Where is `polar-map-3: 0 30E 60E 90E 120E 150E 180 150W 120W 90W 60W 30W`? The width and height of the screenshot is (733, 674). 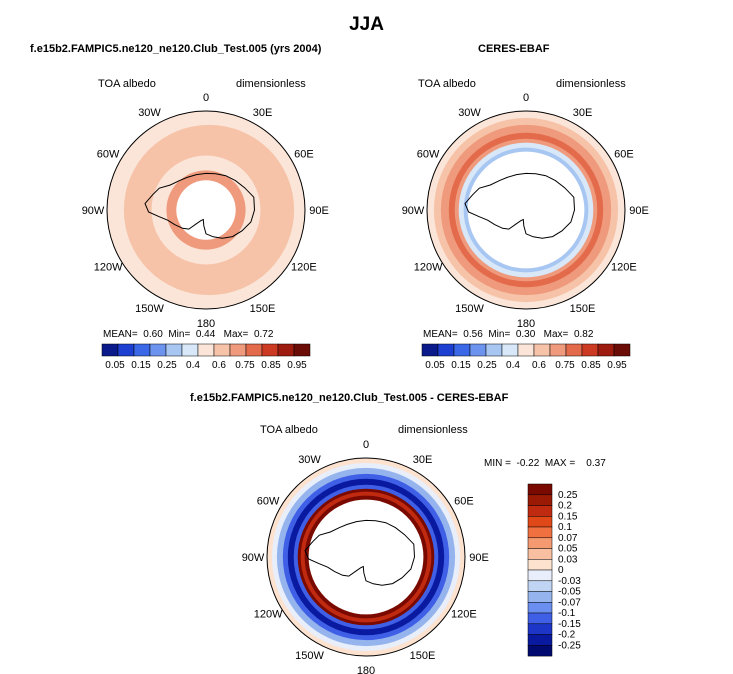
polar-map-3: 0 30E 60E 90E 120E 150E 180 150W 120W 90W 60W 30W is located at coordinates (365, 556).